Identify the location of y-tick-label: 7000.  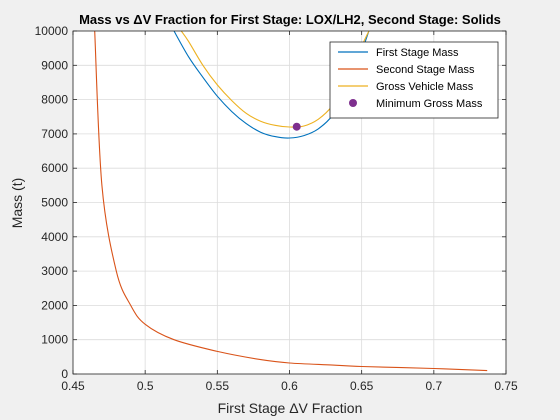
(54, 134).